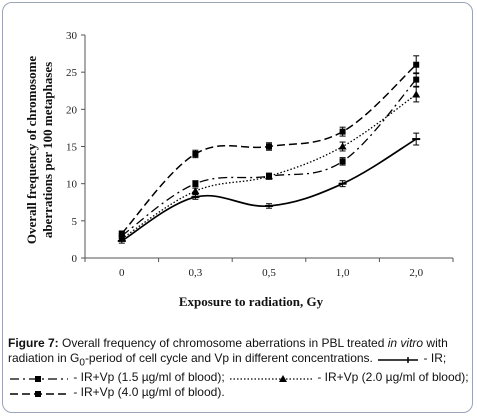 Image resolution: width=477 pixels, height=417 pixels. What do you see at coordinates (72, 185) in the screenshot?
I see `y-tick-label: 10` at bounding box center [72, 185].